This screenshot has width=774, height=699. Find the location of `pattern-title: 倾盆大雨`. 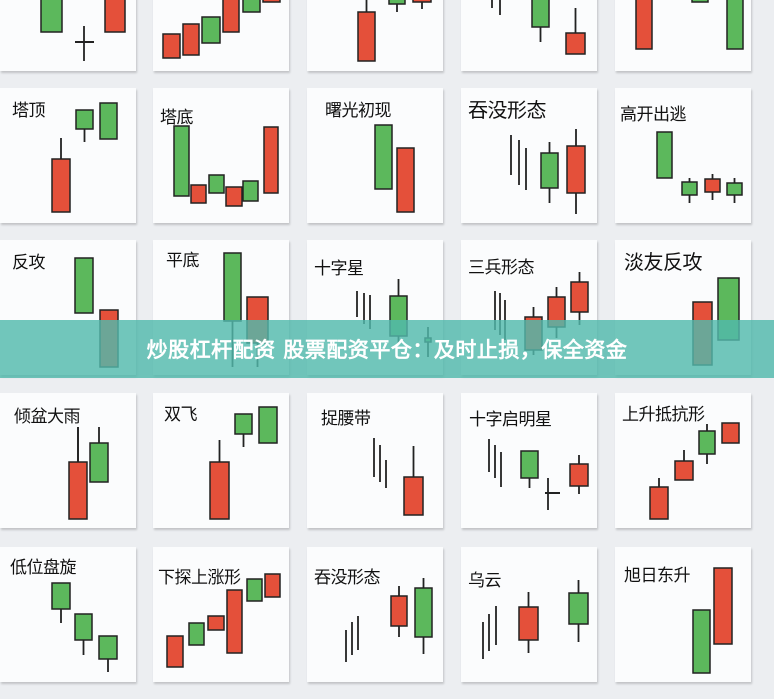

pattern-title: 倾盆大雨 is located at coordinates (47, 417).